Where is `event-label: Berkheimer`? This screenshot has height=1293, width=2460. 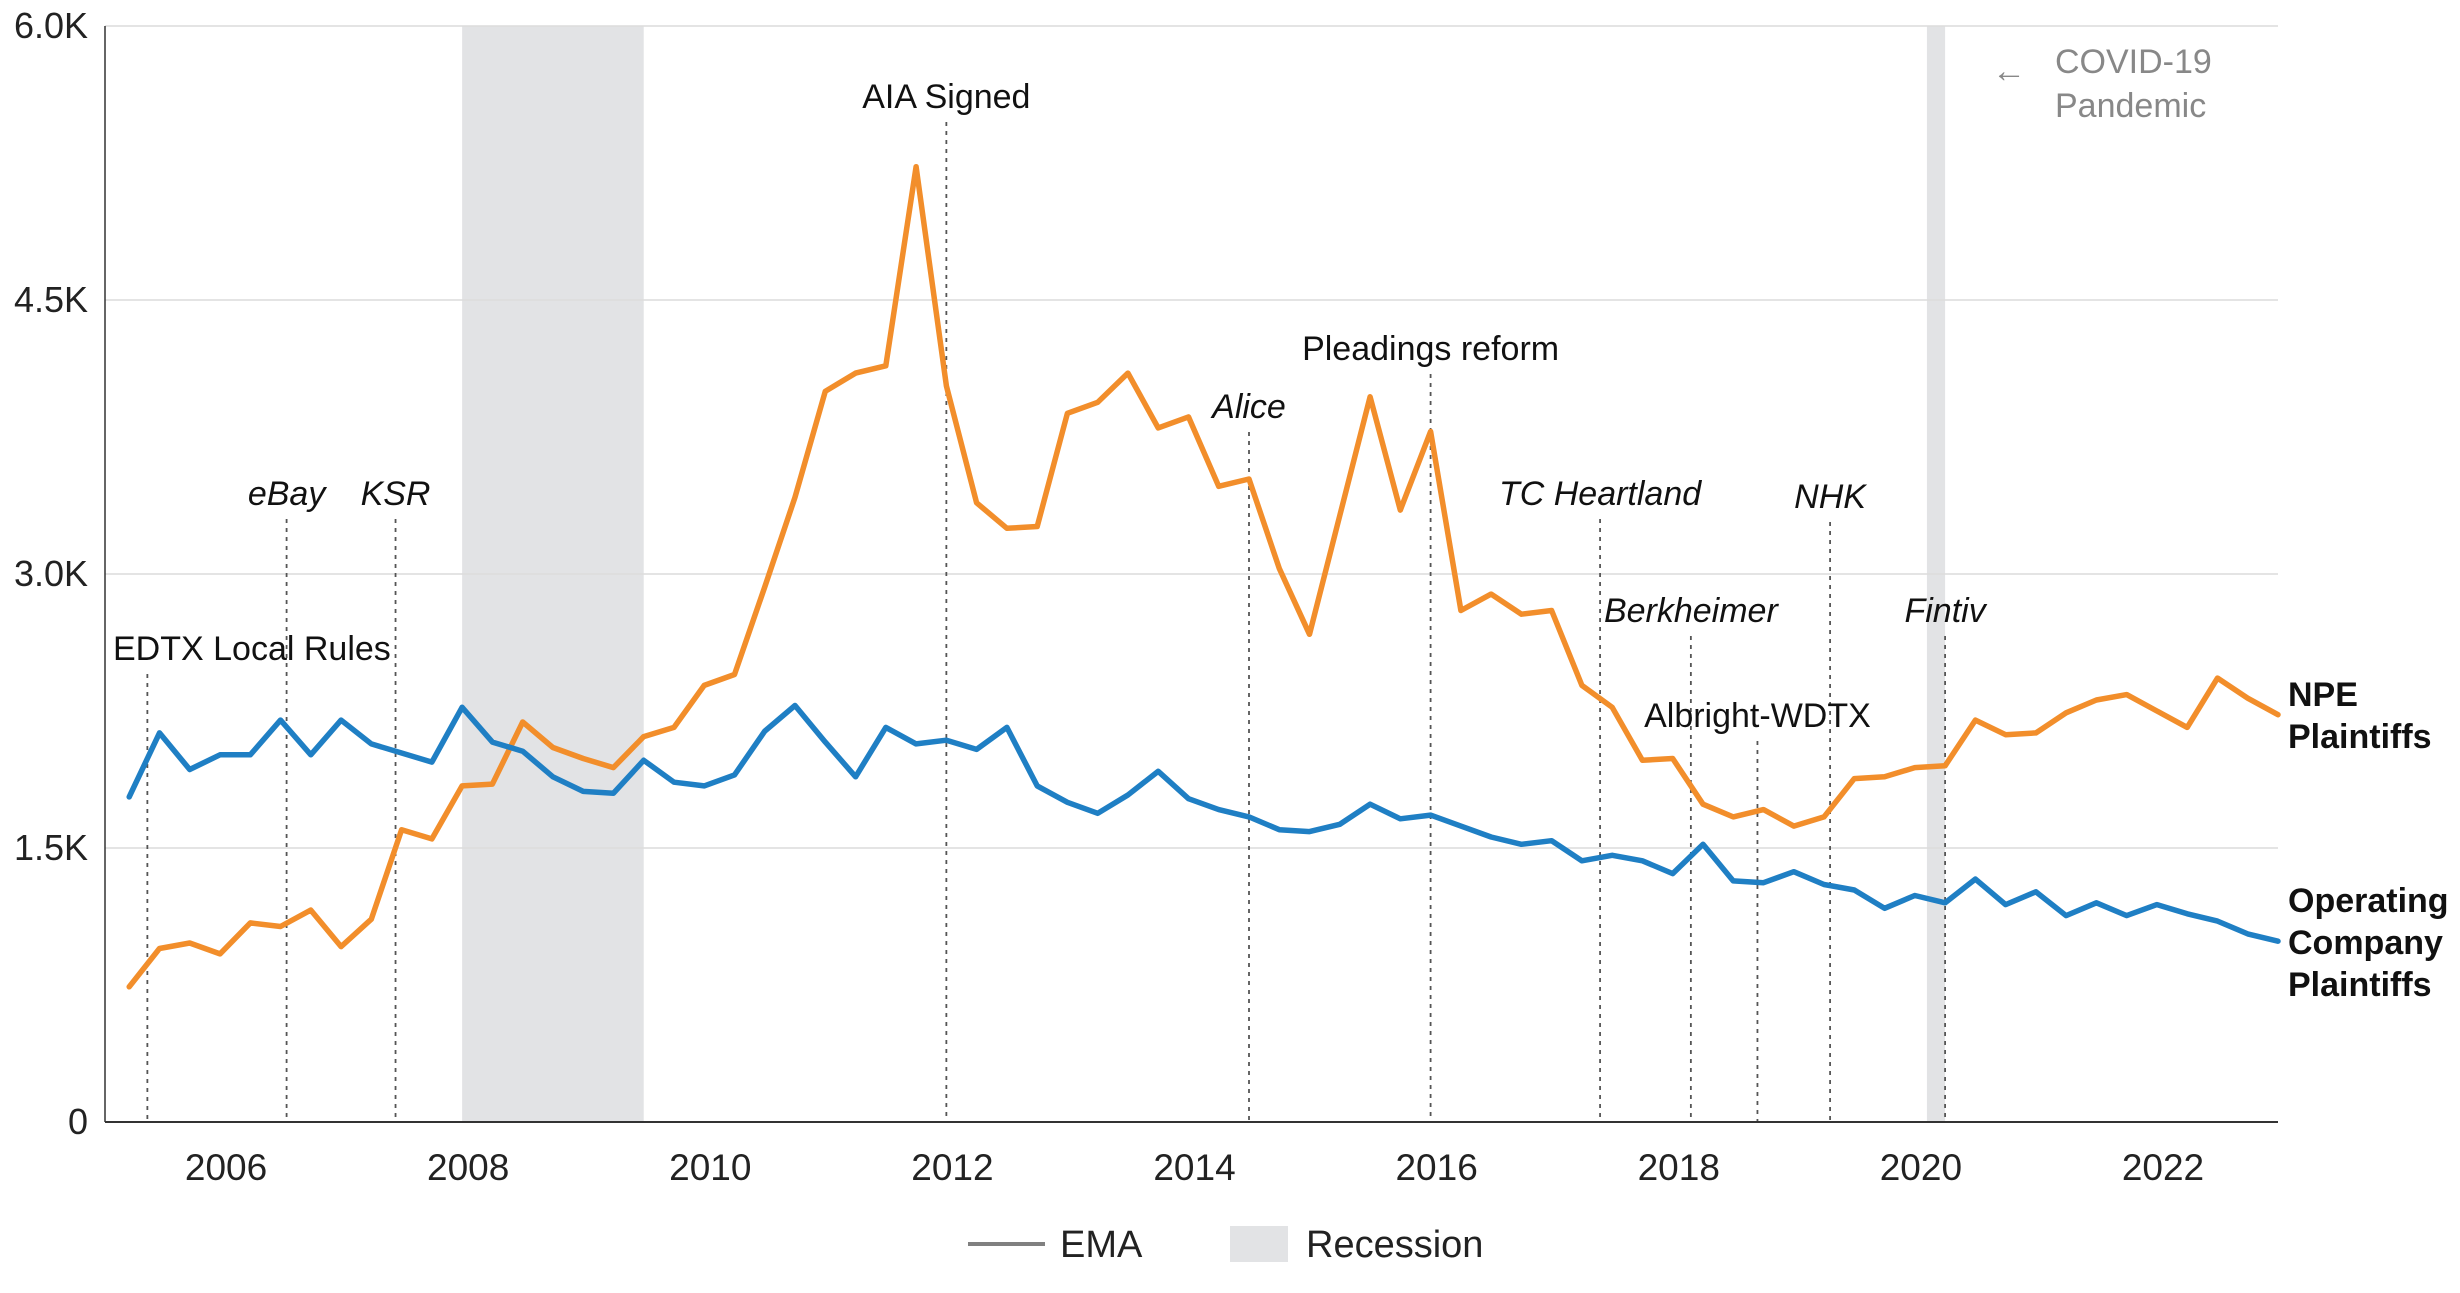
event-label: Berkheimer is located at coordinates (1692, 611).